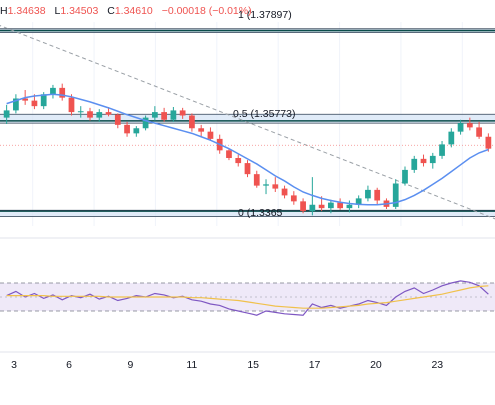 This screenshot has width=495, height=405. Describe the element at coordinates (111, 11) in the screenshot. I see `close-label: C` at that location.